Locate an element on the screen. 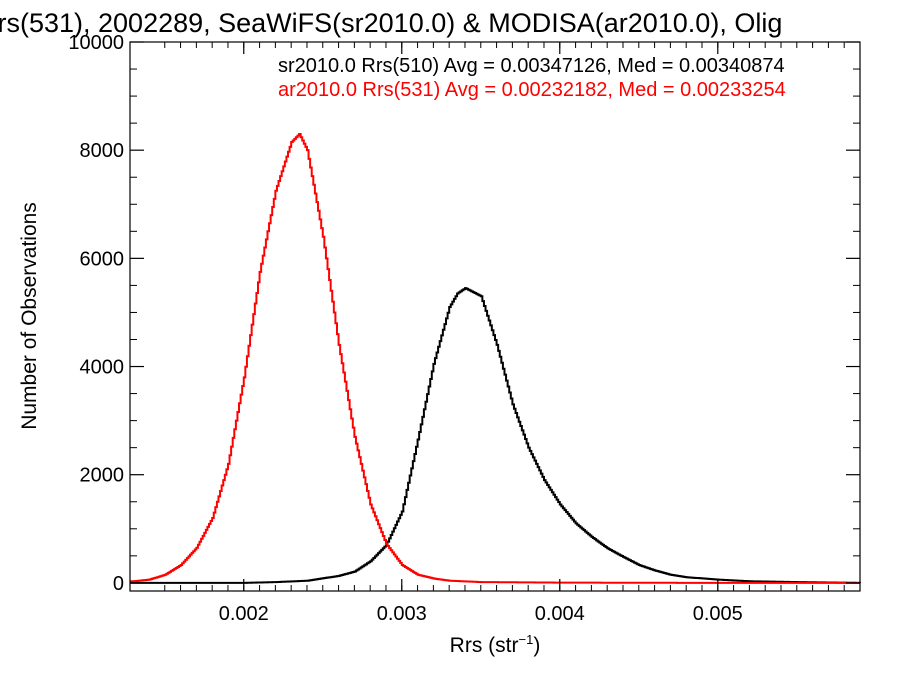  x-tick-label: 0.002 is located at coordinates (244, 614).